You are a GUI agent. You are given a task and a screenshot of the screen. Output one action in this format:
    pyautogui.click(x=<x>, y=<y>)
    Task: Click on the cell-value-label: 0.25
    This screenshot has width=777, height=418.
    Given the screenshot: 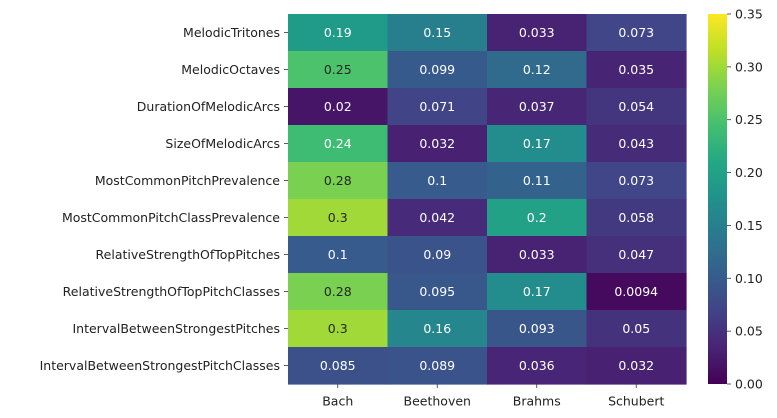 What is the action you would take?
    pyautogui.click(x=338, y=69)
    